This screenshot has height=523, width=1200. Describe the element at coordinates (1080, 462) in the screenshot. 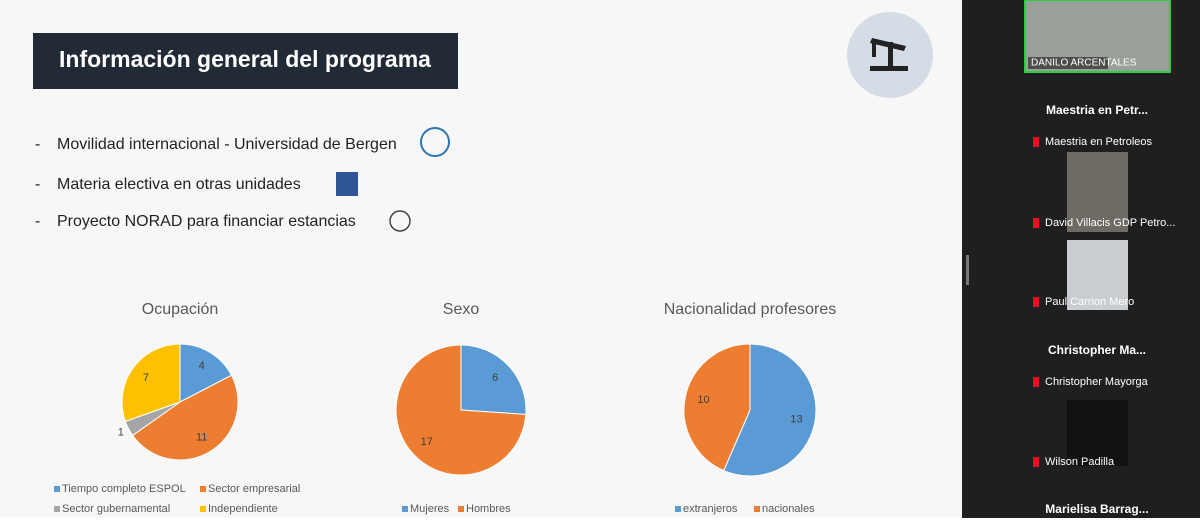

I see `participant-name: Wilson Padilla` at that location.